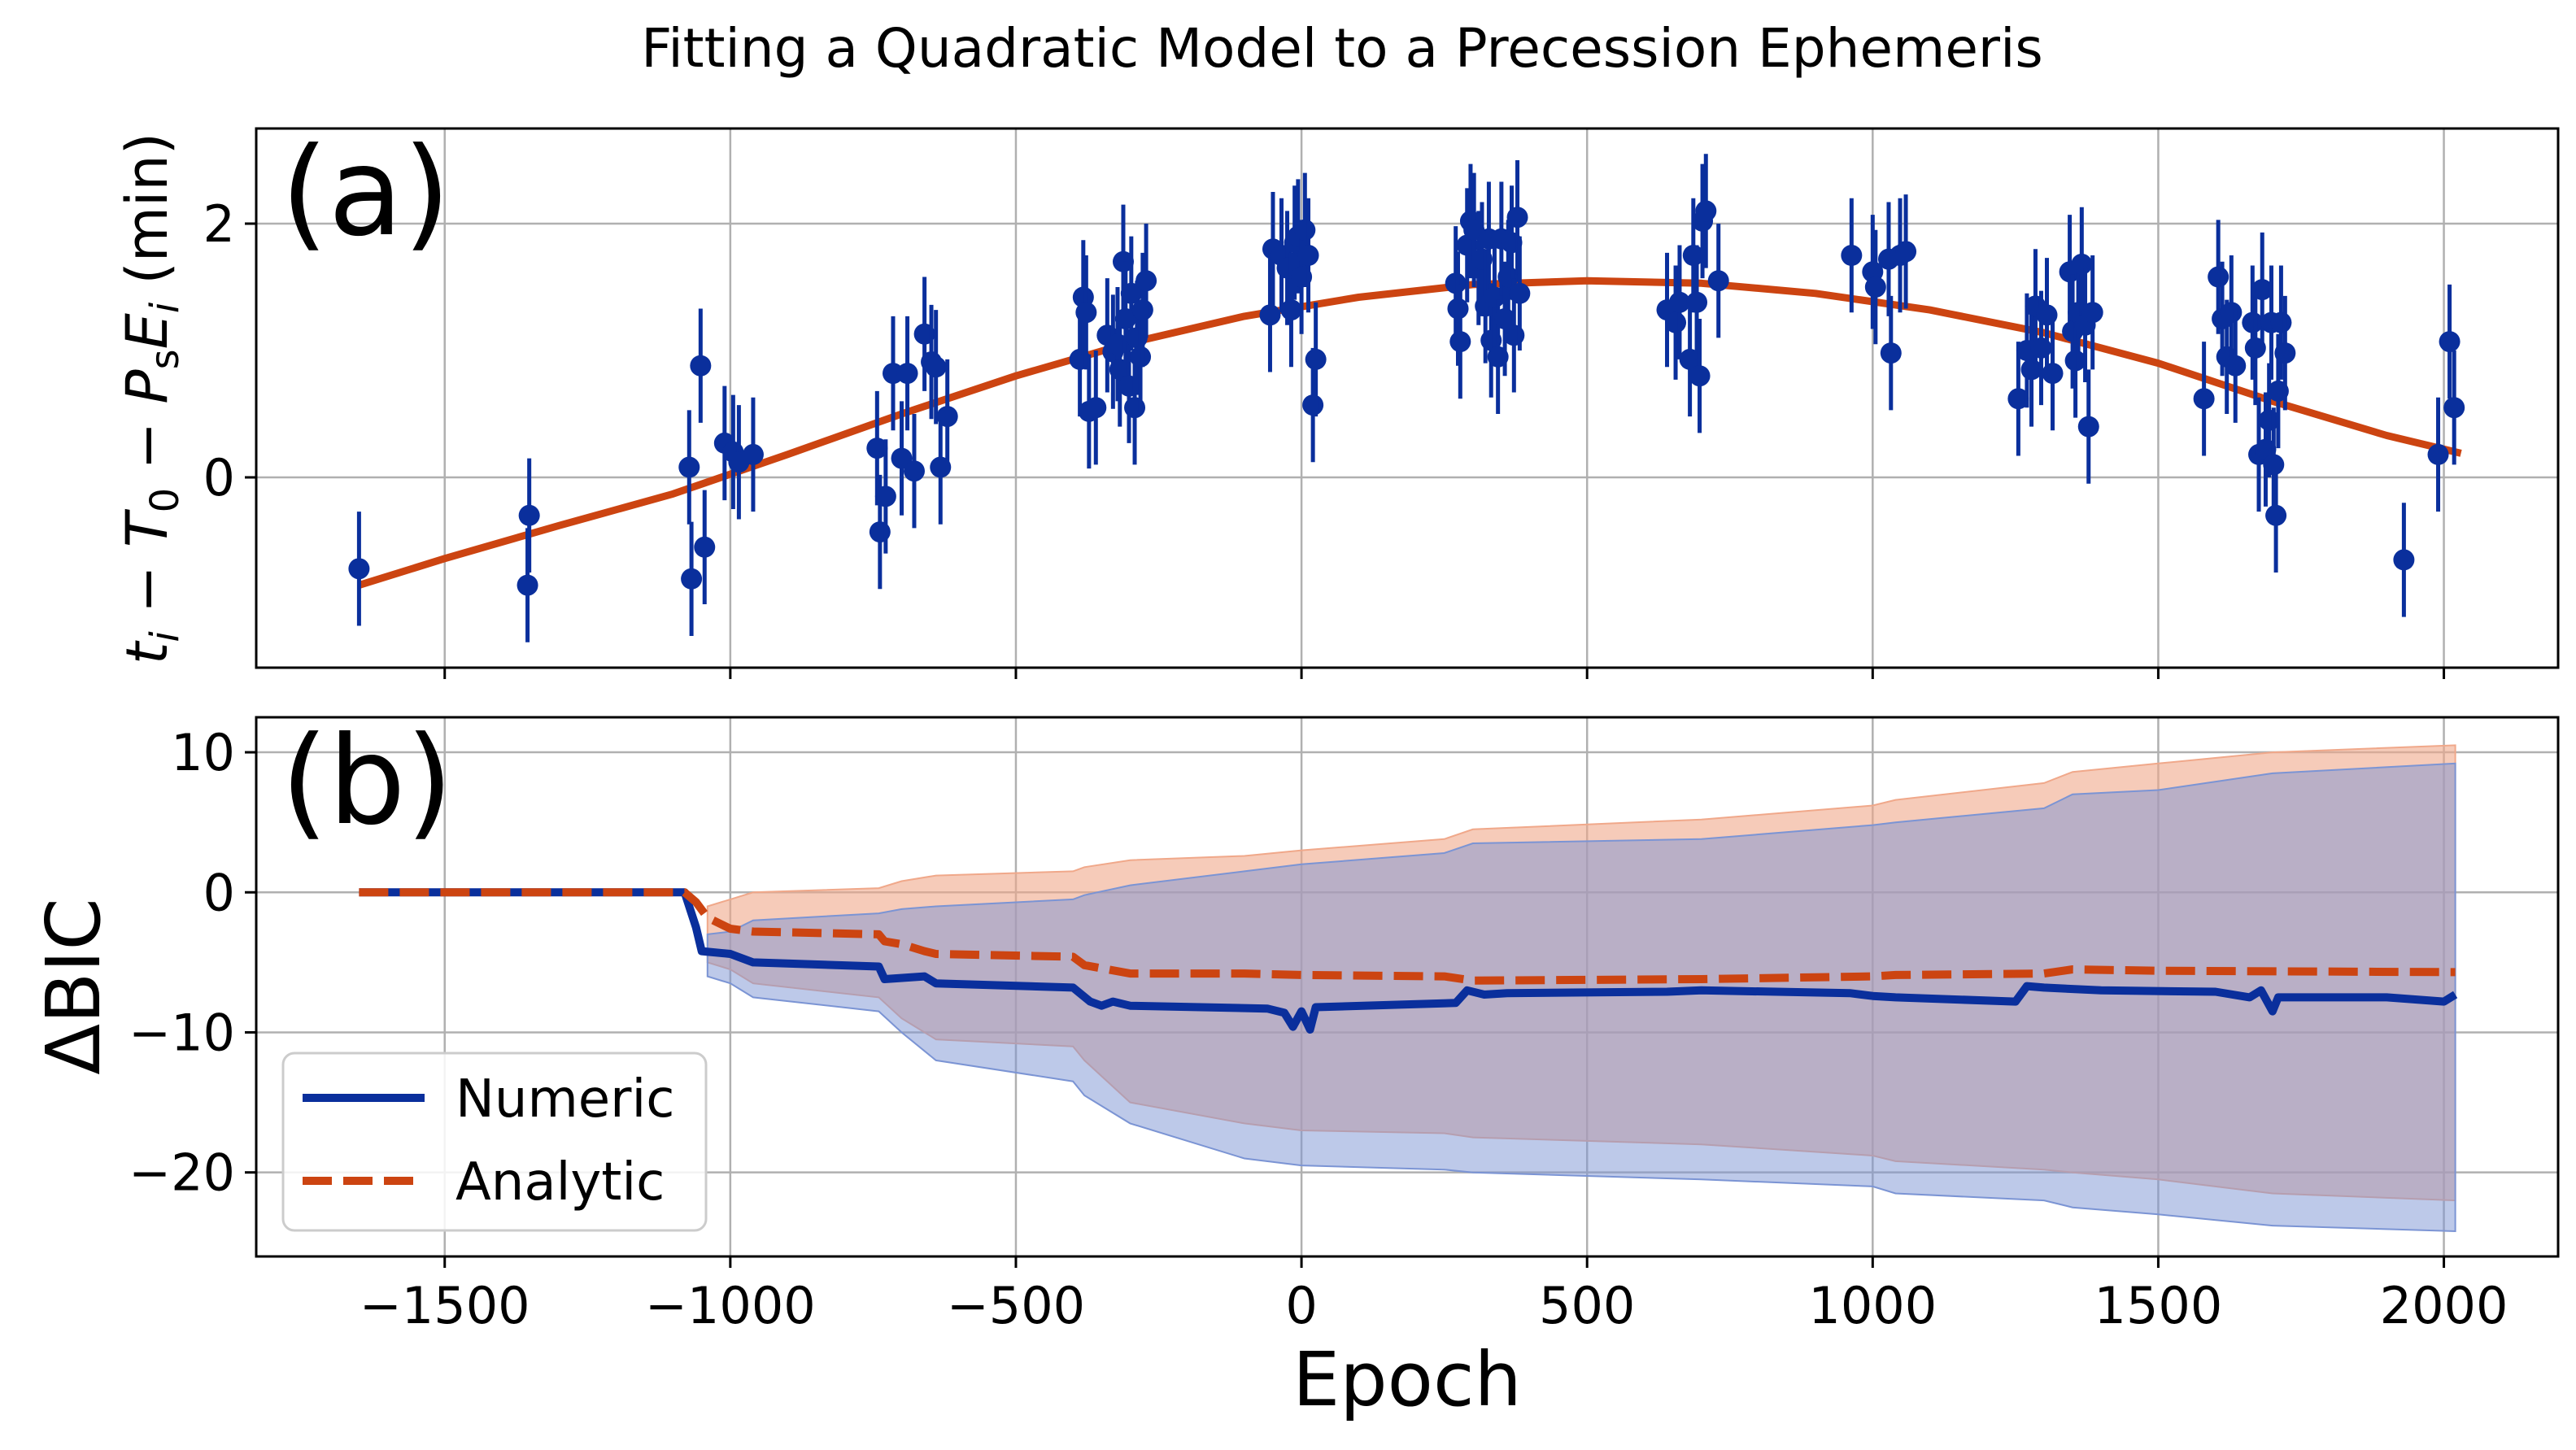 This screenshot has width=2576, height=1450. I want to click on panel-a-ylabel: ti − T0 − PsEi (min), so click(151, 398).